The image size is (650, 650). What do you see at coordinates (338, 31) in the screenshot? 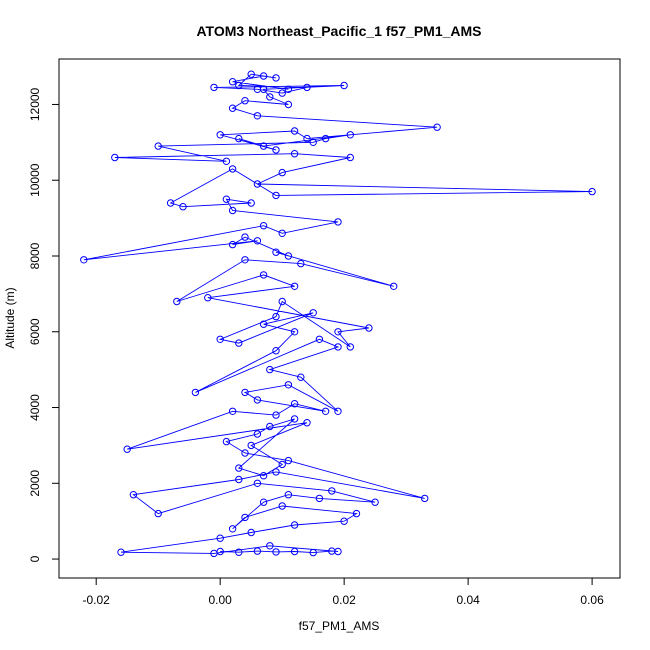
I see `chart-title: ATOM3 Northeast_Pacific_1 f57_PM1_AMS` at bounding box center [338, 31].